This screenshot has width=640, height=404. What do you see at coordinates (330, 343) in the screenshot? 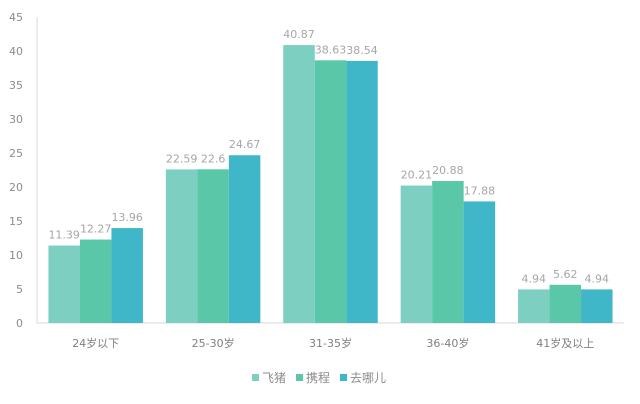
I see `x-tick-label: 31-35岁` at bounding box center [330, 343].